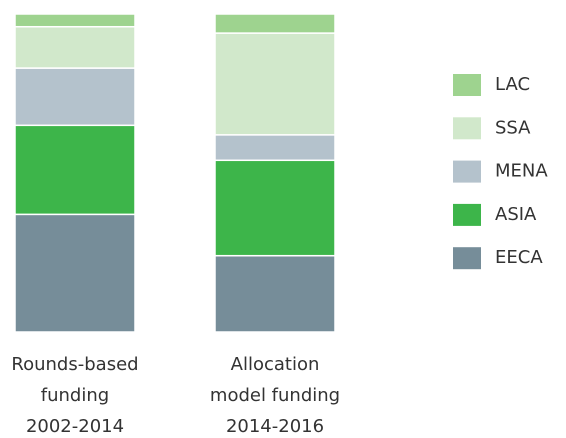 The height and width of the screenshot is (438, 566). What do you see at coordinates (75, 426) in the screenshot?
I see `x-tick-label: 2002-2014` at bounding box center [75, 426].